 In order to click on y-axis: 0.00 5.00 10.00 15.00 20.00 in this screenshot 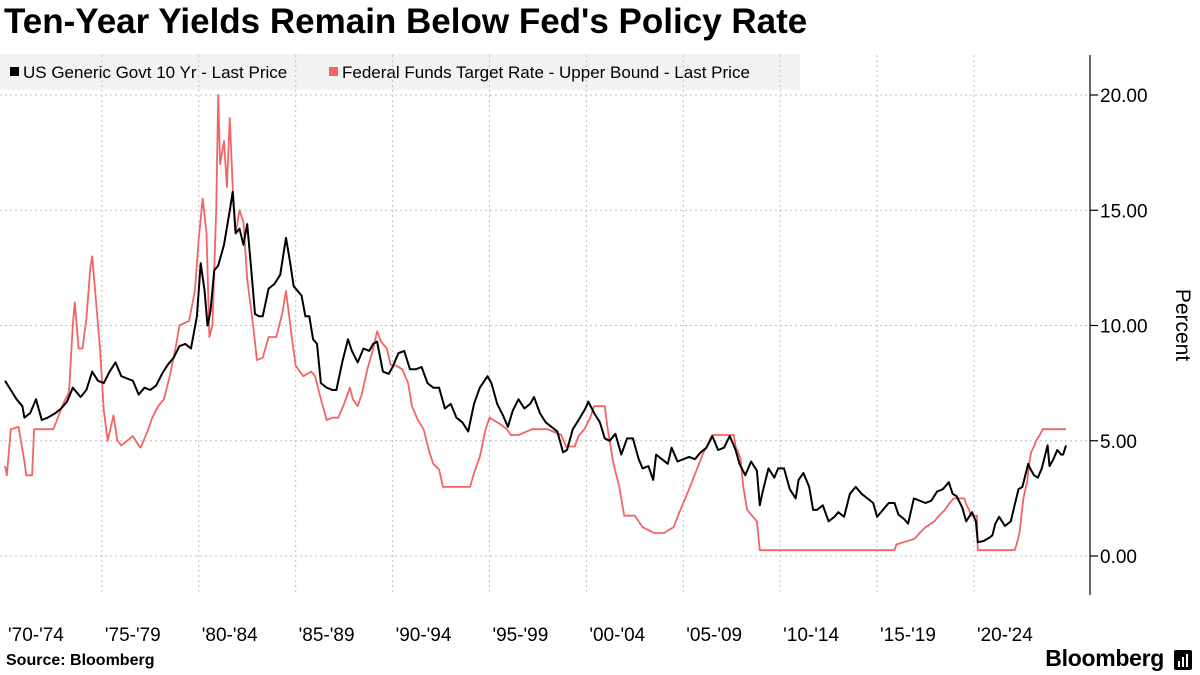, I will do `click(1118, 325)`.